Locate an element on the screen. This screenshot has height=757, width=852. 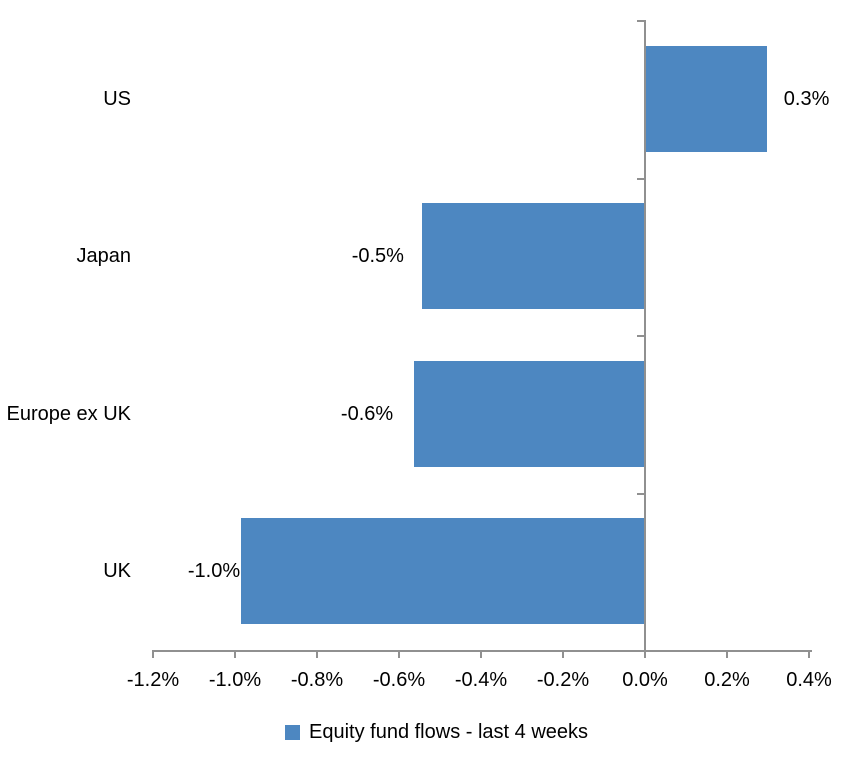
category-label: Japan is located at coordinates (104, 256).